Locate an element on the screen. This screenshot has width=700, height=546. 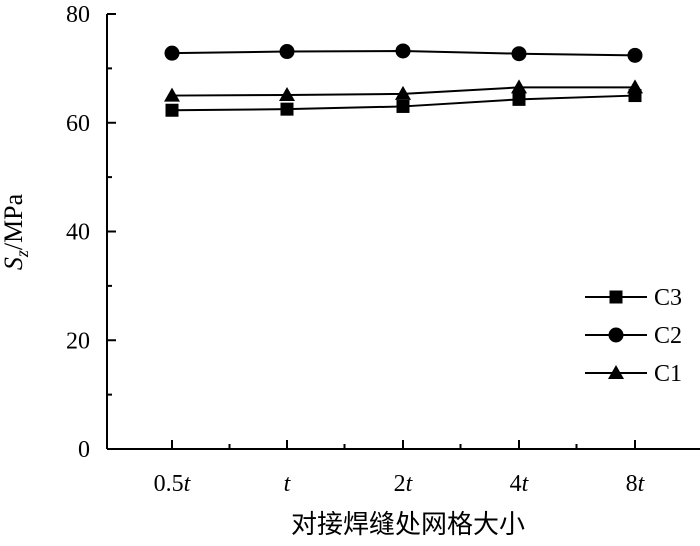
y-axis-title-unit: /MPa is located at coordinates (14, 221).